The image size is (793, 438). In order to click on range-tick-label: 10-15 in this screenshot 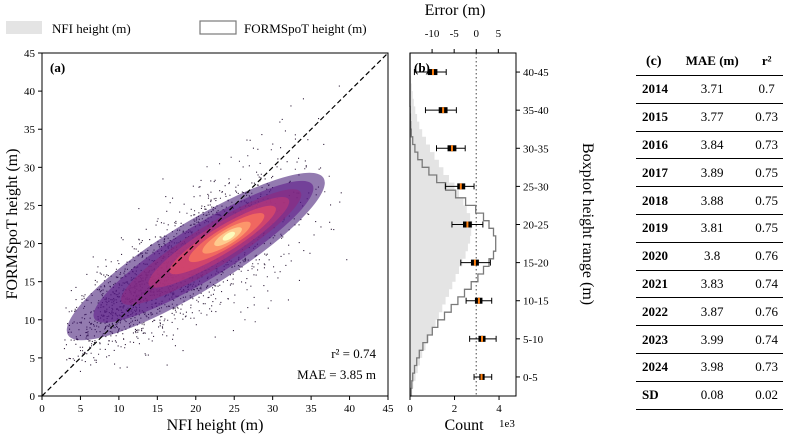, I will do `click(536, 302)`.